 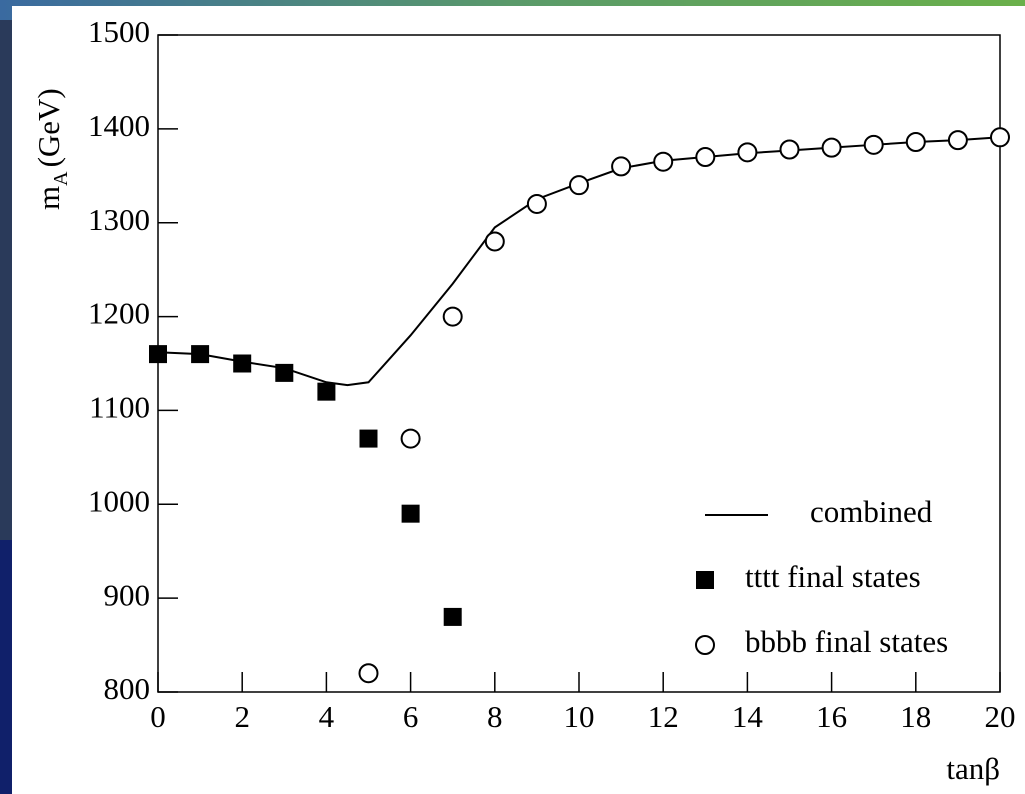 What do you see at coordinates (705, 645) in the screenshot?
I see `legend-circle` at bounding box center [705, 645].